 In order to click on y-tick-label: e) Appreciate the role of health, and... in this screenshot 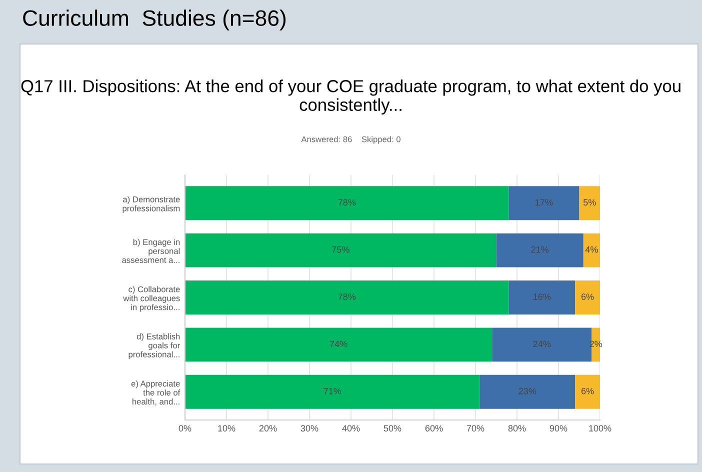, I will do `click(155, 393)`.